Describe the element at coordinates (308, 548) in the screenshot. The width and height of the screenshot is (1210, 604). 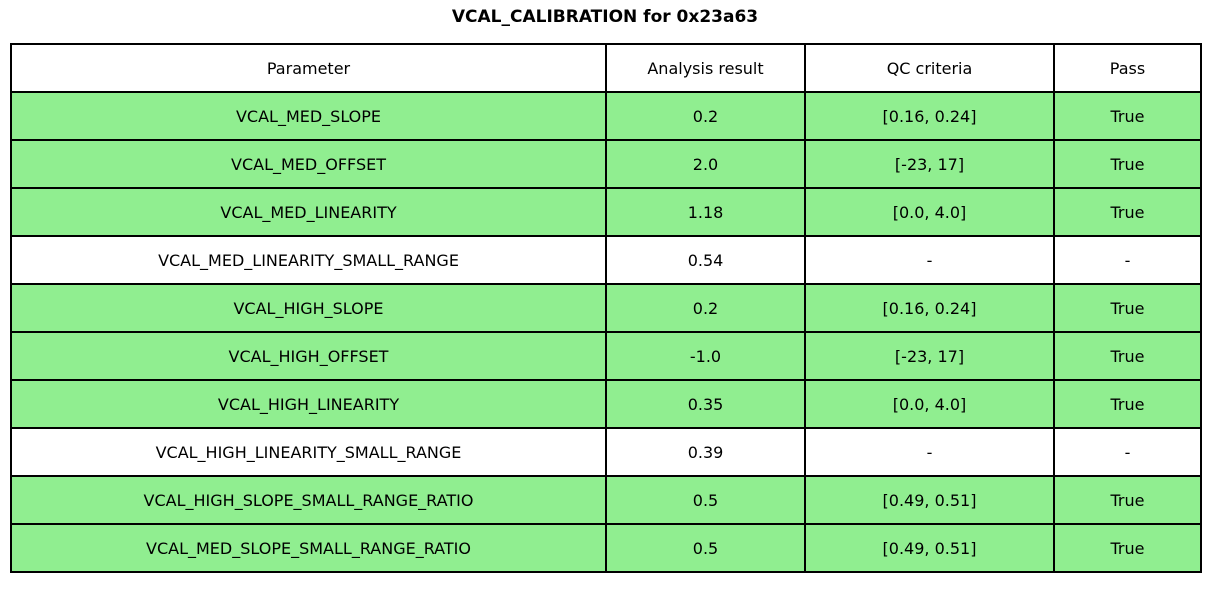
I see `cell-parameter: VCAL_MED_SLOPE_SMALL_RANGE_RATIO` at that location.